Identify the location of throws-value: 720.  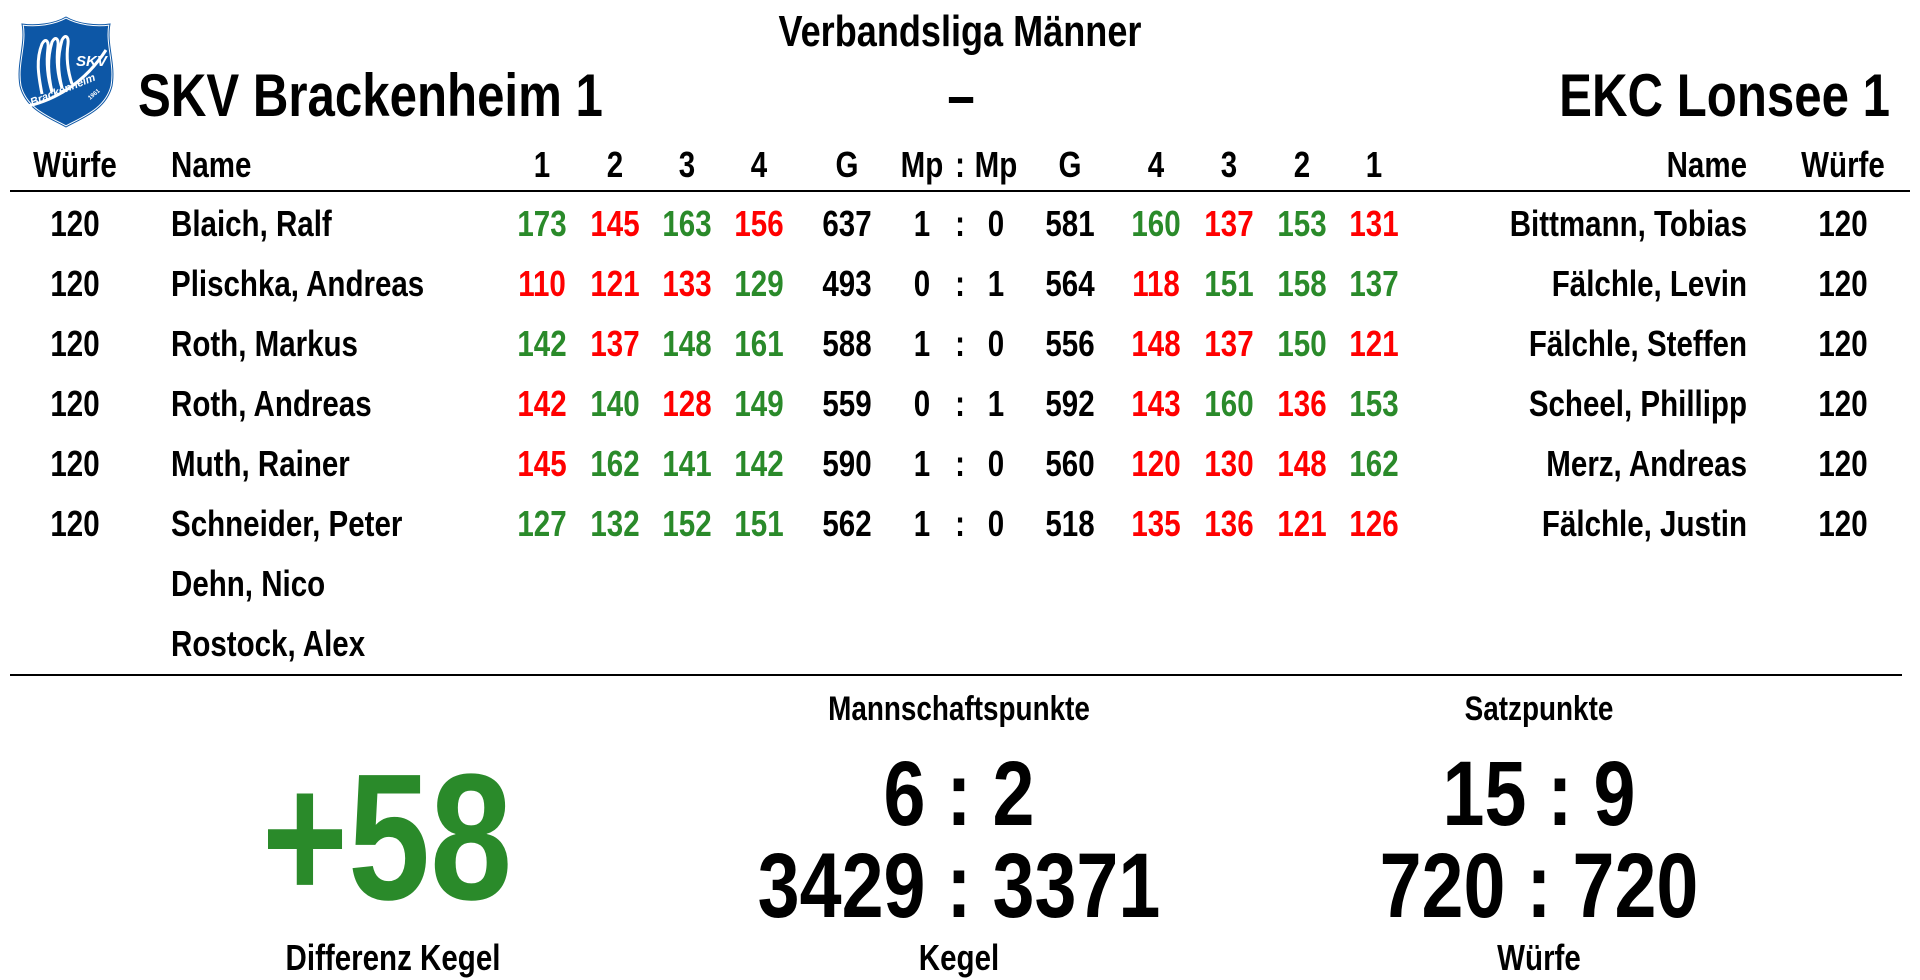
(1539, 886).